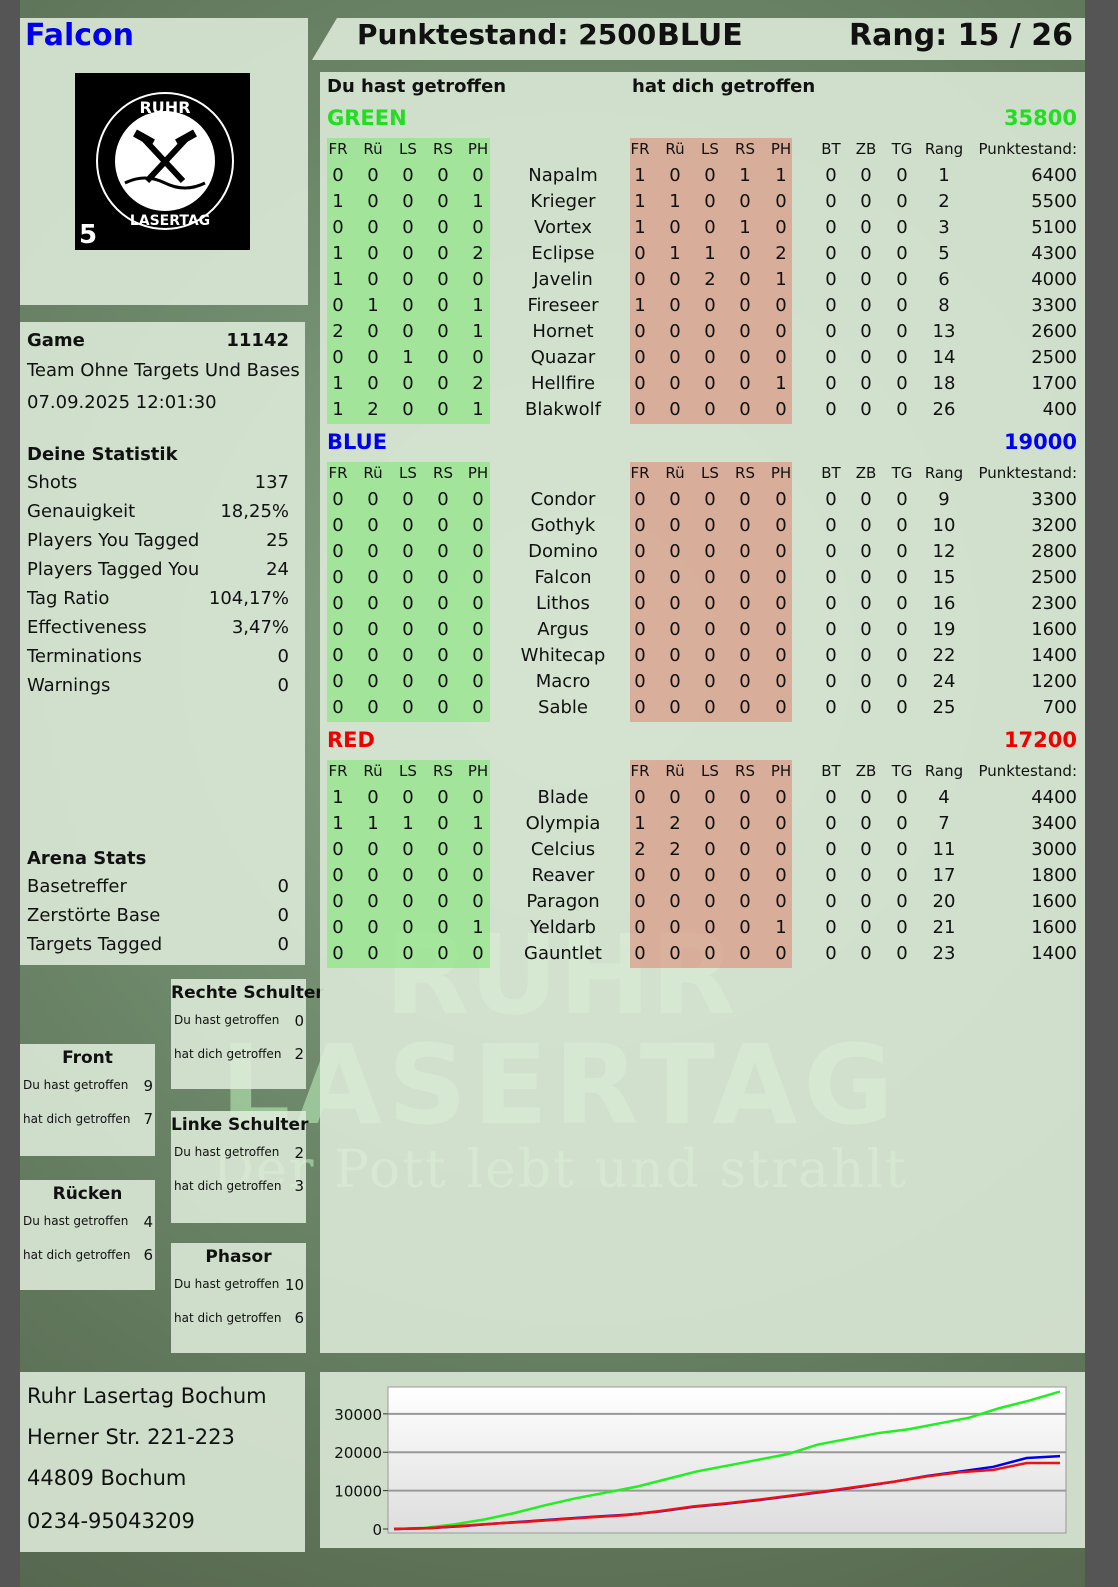  Describe the element at coordinates (944, 383) in the screenshot. I see `player-rank: 18` at that location.